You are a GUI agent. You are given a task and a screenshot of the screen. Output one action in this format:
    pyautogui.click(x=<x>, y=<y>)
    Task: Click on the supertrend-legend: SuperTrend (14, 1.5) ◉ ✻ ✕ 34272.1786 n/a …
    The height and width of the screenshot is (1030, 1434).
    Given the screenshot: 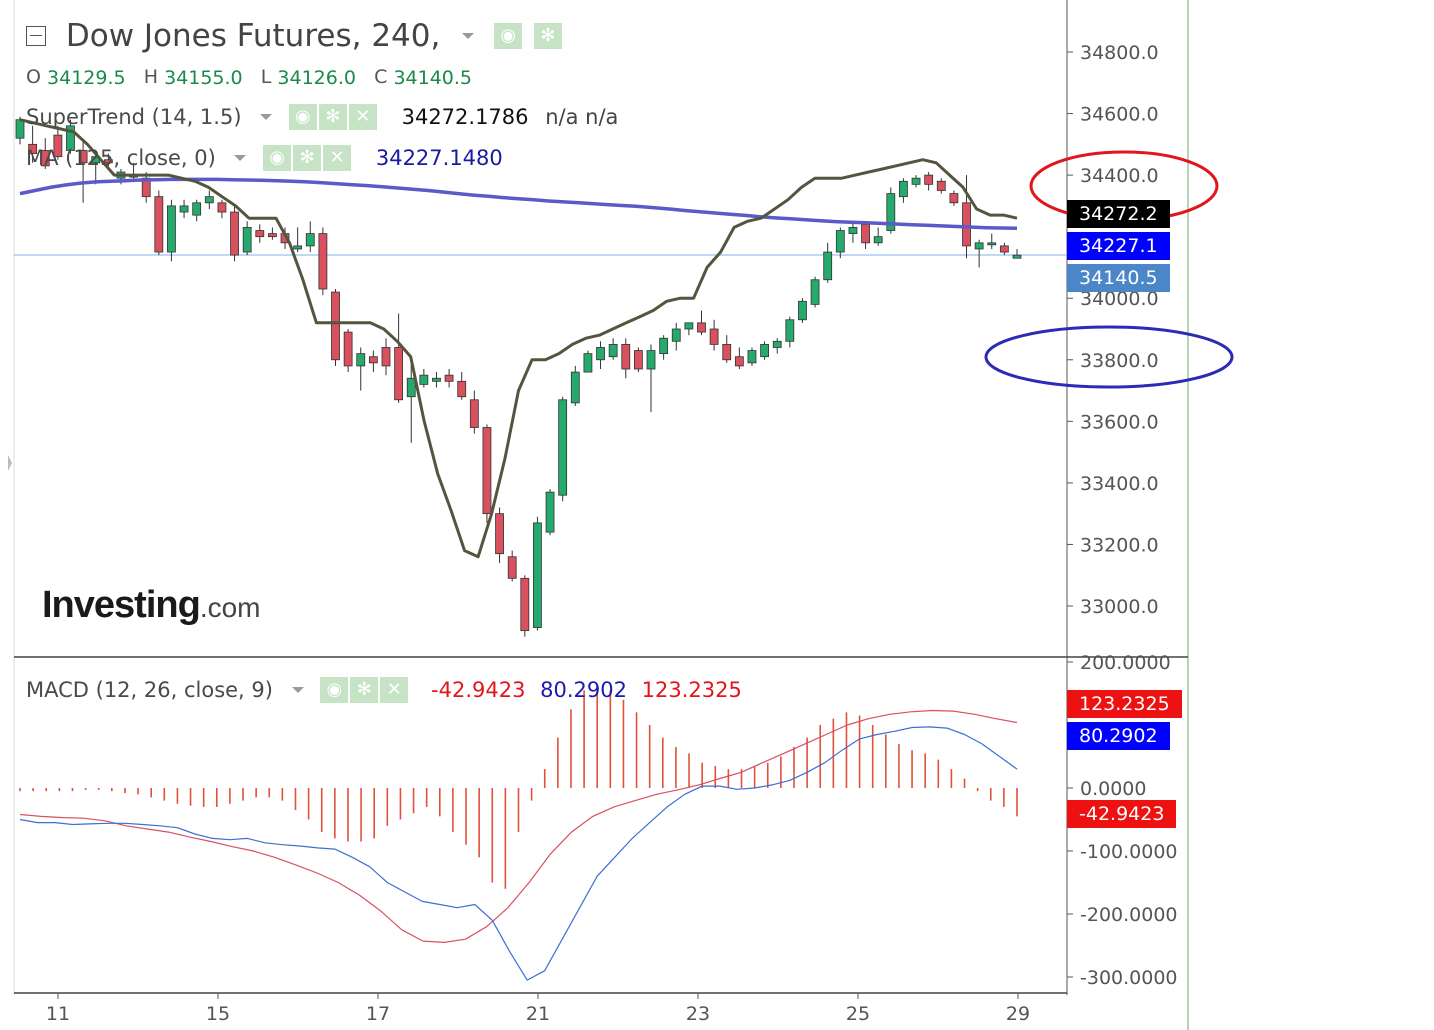 What is the action you would take?
    pyautogui.click(x=322, y=117)
    